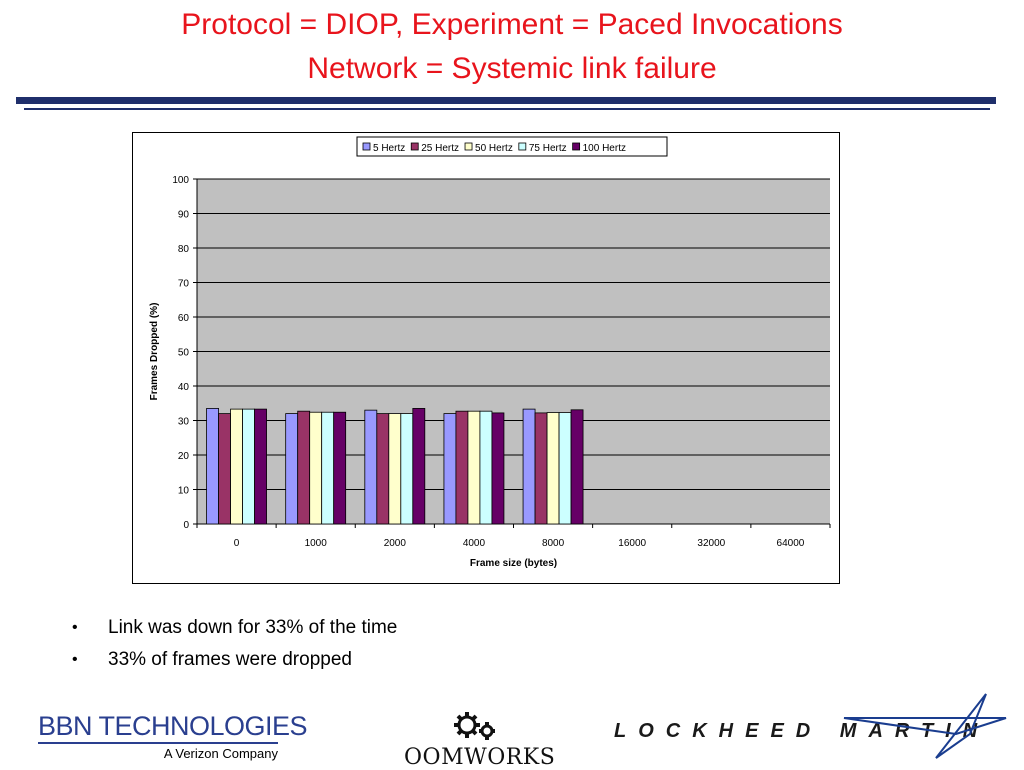 This screenshot has height=770, width=1024. What do you see at coordinates (791, 543) in the screenshot?
I see `x-tick-label: 64000` at bounding box center [791, 543].